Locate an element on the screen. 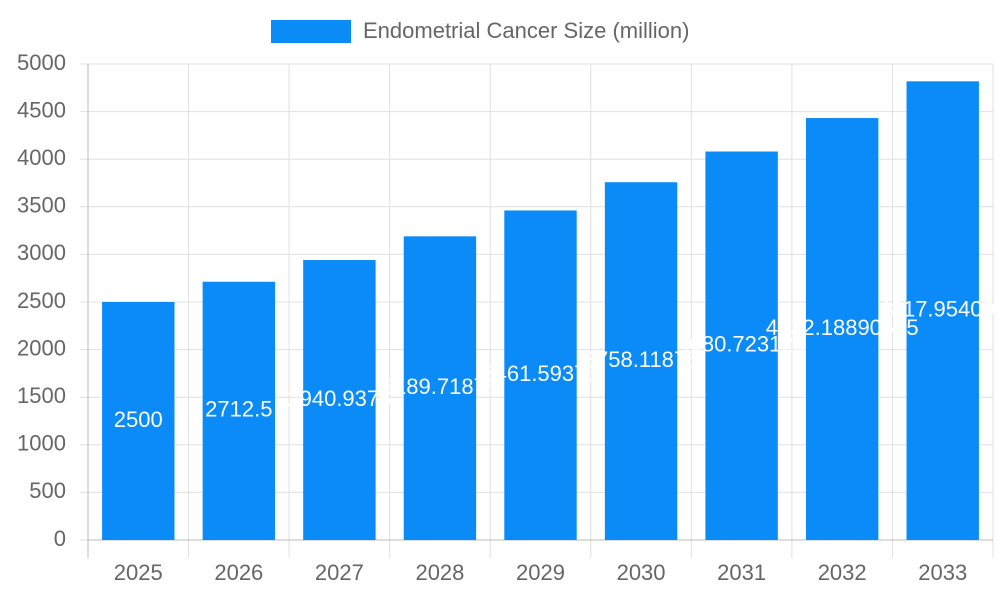 The image size is (1000, 600). x-tick-label: 2031 is located at coordinates (741, 572).